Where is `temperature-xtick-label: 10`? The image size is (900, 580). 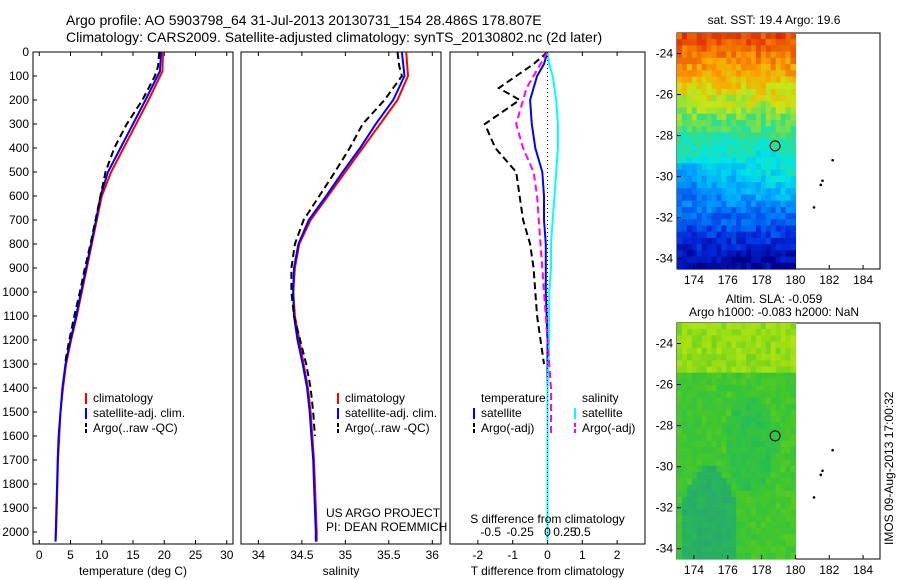
temperature-xtick-label: 10 is located at coordinates (102, 555).